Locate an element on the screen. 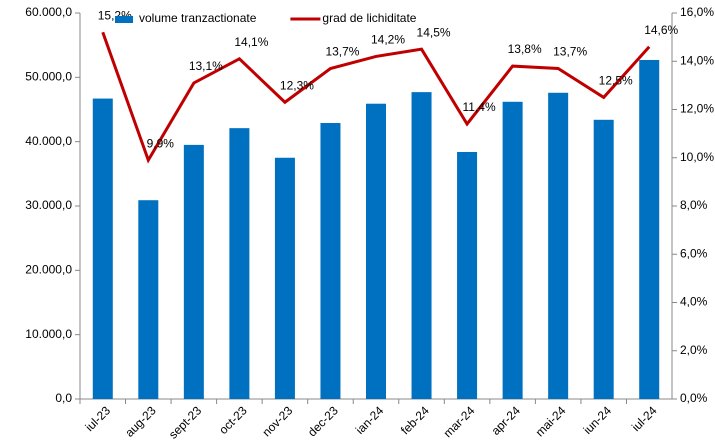  y-tick-label: 60.000,0 is located at coordinates (48, 12).